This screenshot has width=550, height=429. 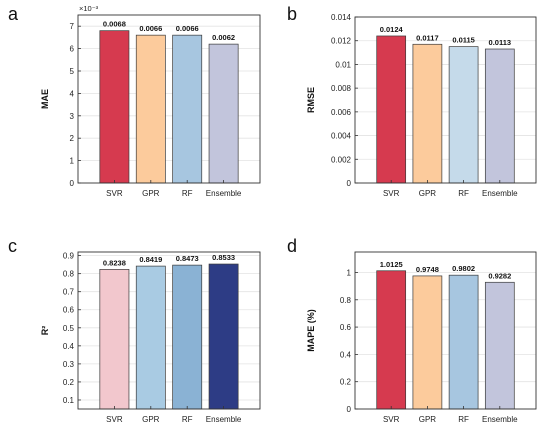 I want to click on y-tick-label: 0.006, so click(x=341, y=112).